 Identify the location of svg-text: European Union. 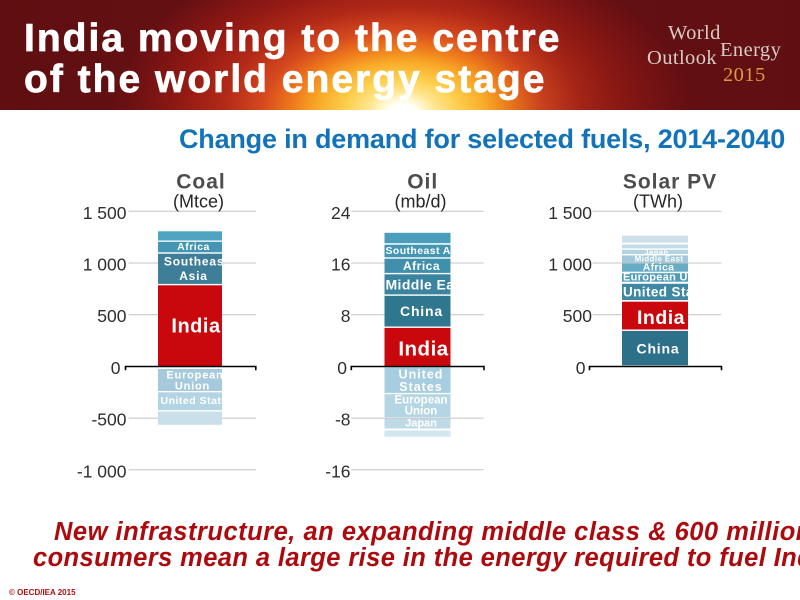
(667, 277).